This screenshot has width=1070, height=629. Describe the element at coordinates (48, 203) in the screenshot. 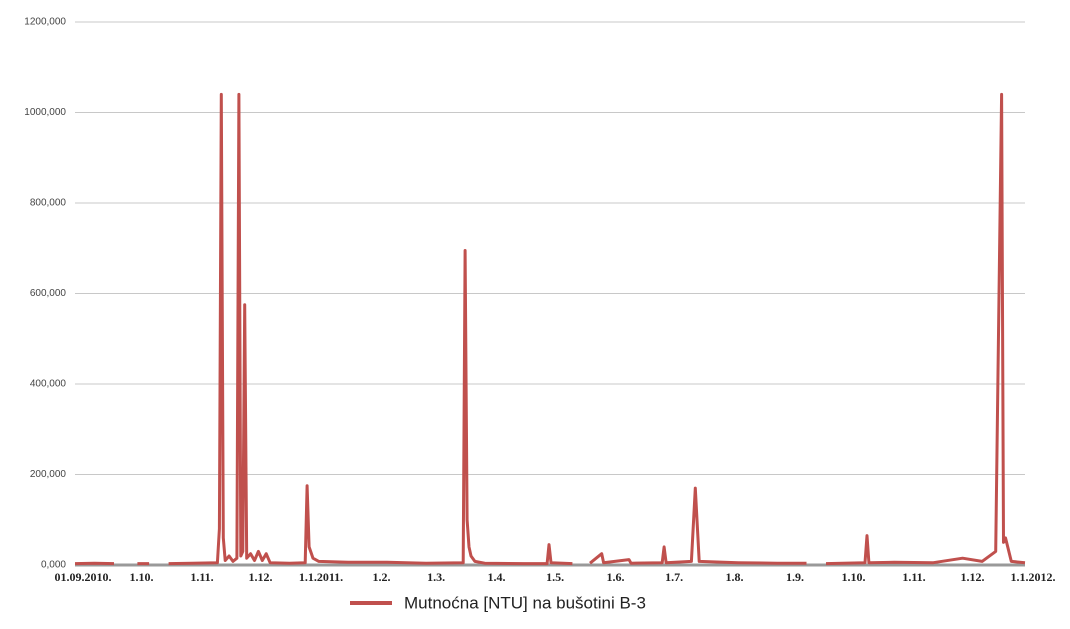

I see `y-tick-label: 800,000` at that location.